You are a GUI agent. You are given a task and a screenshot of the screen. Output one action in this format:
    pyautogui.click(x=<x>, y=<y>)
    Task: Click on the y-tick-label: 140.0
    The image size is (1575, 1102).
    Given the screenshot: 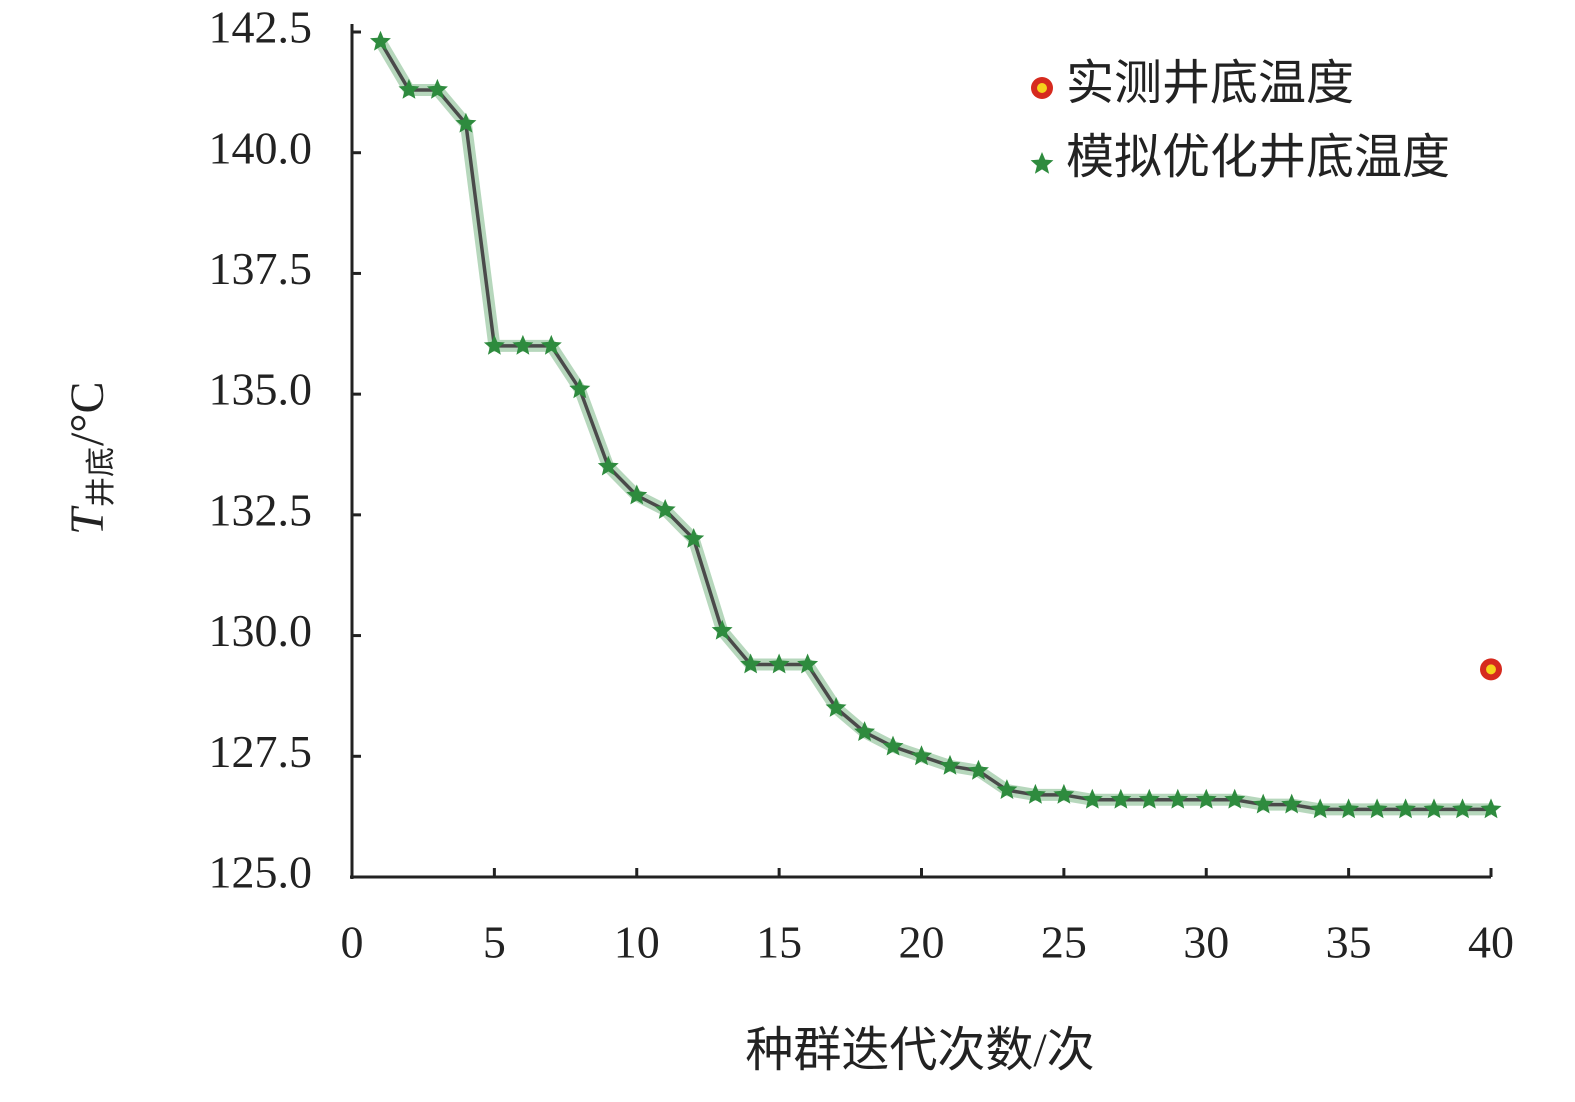 What is the action you would take?
    pyautogui.click(x=261, y=147)
    